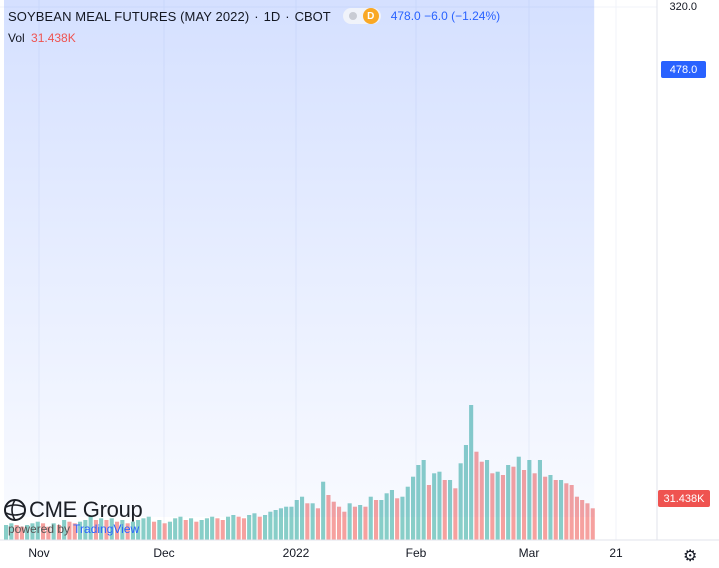  Describe the element at coordinates (370, 16) in the screenshot. I see `delayed-badge: D` at that location.